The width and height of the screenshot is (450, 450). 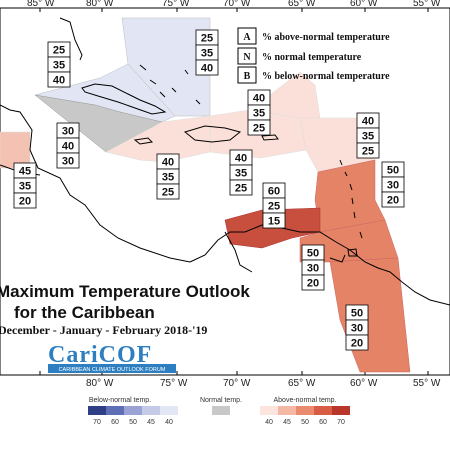 I want to click on longitude-labels-bottom: 80° W 75° W 70° W 65° W 60° W 55° W, so click(x=263, y=383).